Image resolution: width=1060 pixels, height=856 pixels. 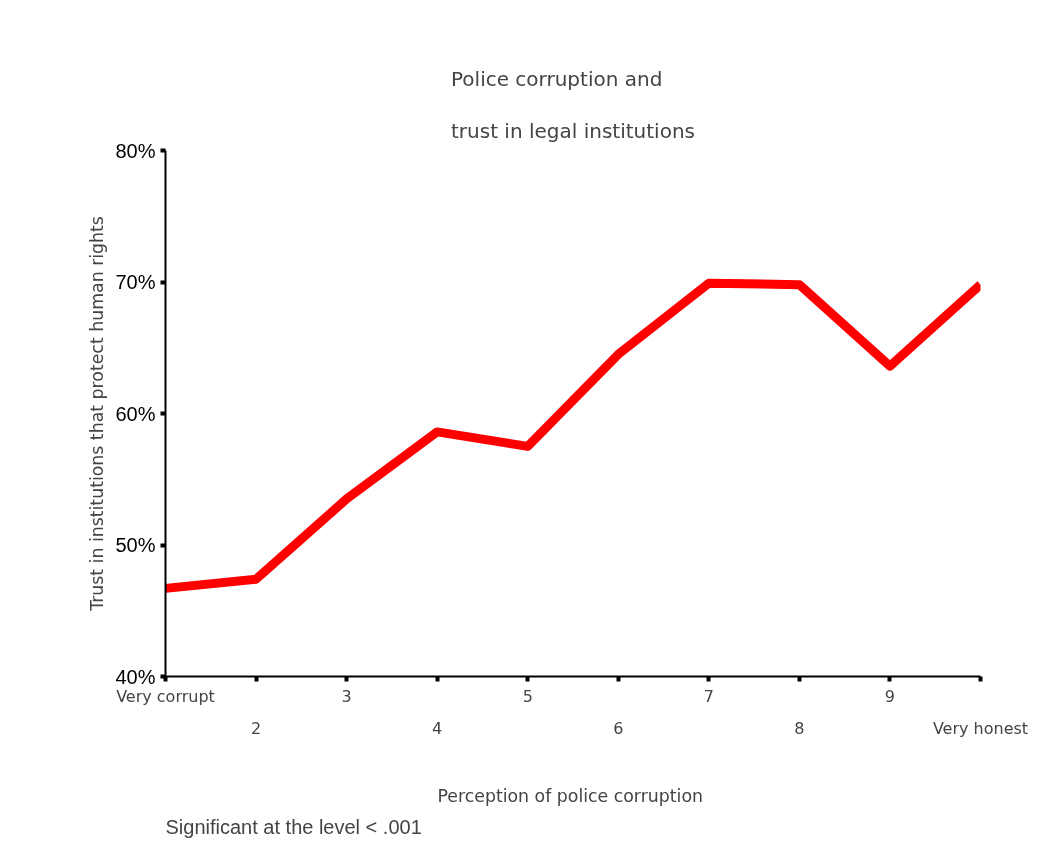 What do you see at coordinates (293, 826) in the screenshot?
I see `text: Significant at the level < .001` at bounding box center [293, 826].